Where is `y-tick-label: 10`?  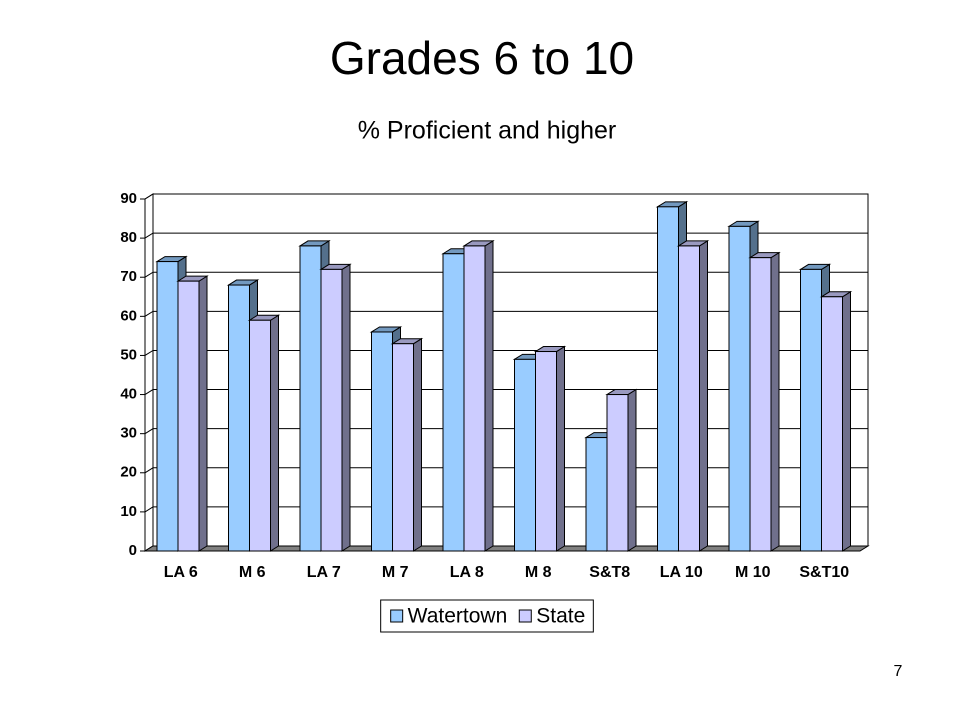 y-tick-label: 10 is located at coordinates (128, 511).